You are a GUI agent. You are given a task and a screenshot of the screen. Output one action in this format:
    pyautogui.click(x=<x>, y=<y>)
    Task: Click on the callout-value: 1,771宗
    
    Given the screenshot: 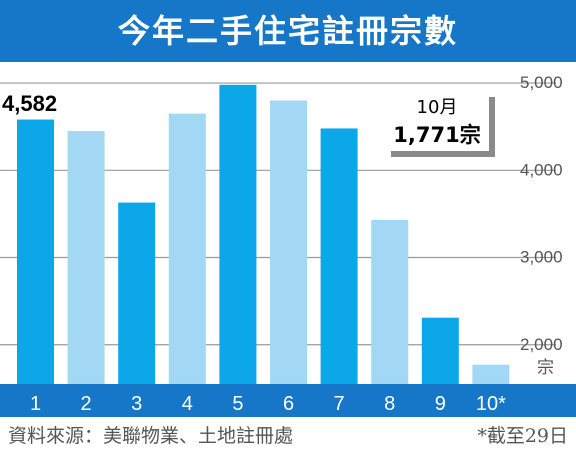 What is the action you would take?
    pyautogui.click(x=436, y=135)
    